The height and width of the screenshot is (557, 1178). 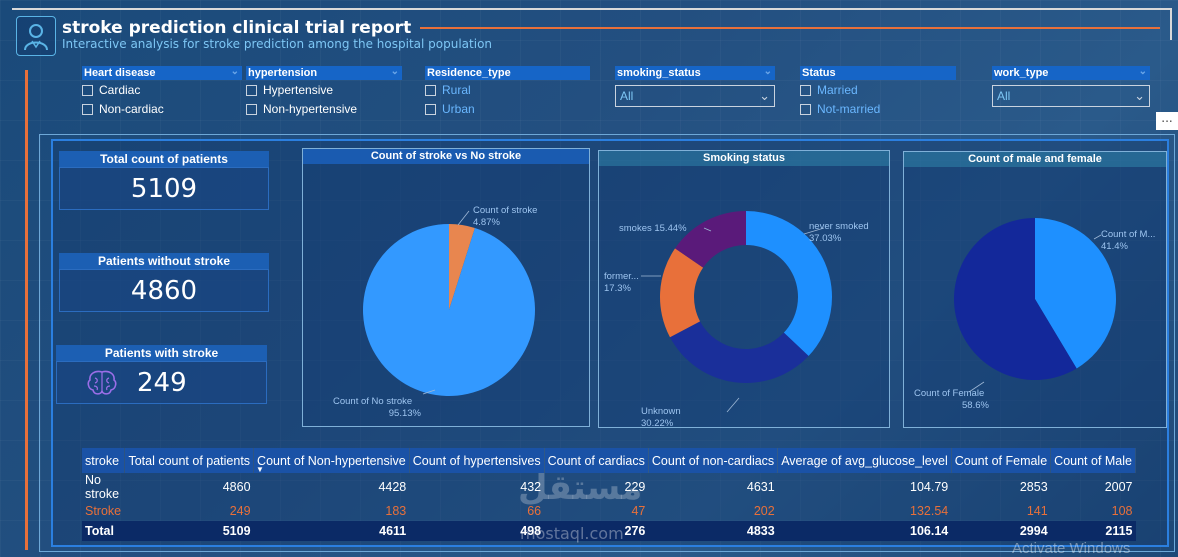 What do you see at coordinates (596, 460) in the screenshot?
I see `column-header: Count of cardiacs` at bounding box center [596, 460].